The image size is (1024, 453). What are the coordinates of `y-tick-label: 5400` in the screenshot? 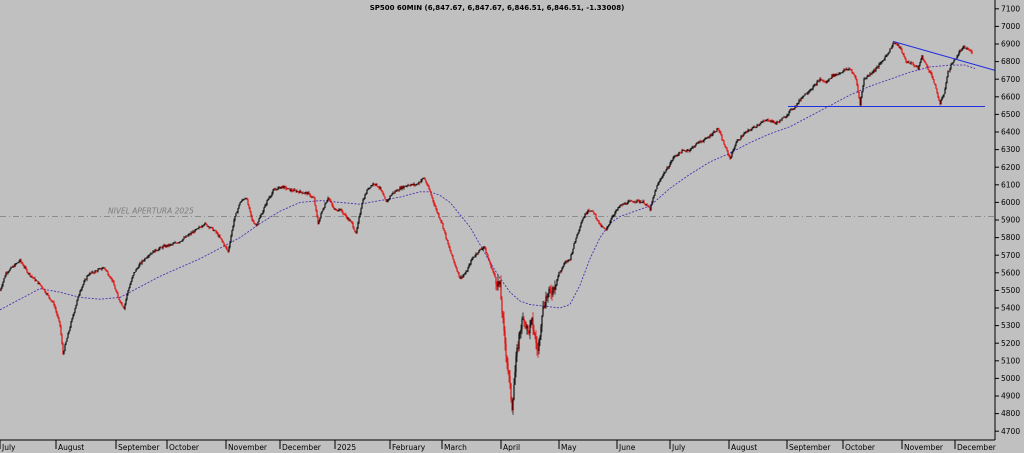 It's located at (1010, 308).